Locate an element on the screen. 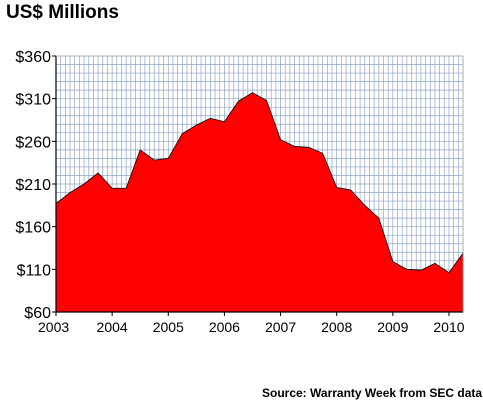 This screenshot has width=483, height=405. x-tick-labels: 2003 2004 2005 2006 2007 2008 2009 2010 is located at coordinates (251, 323).